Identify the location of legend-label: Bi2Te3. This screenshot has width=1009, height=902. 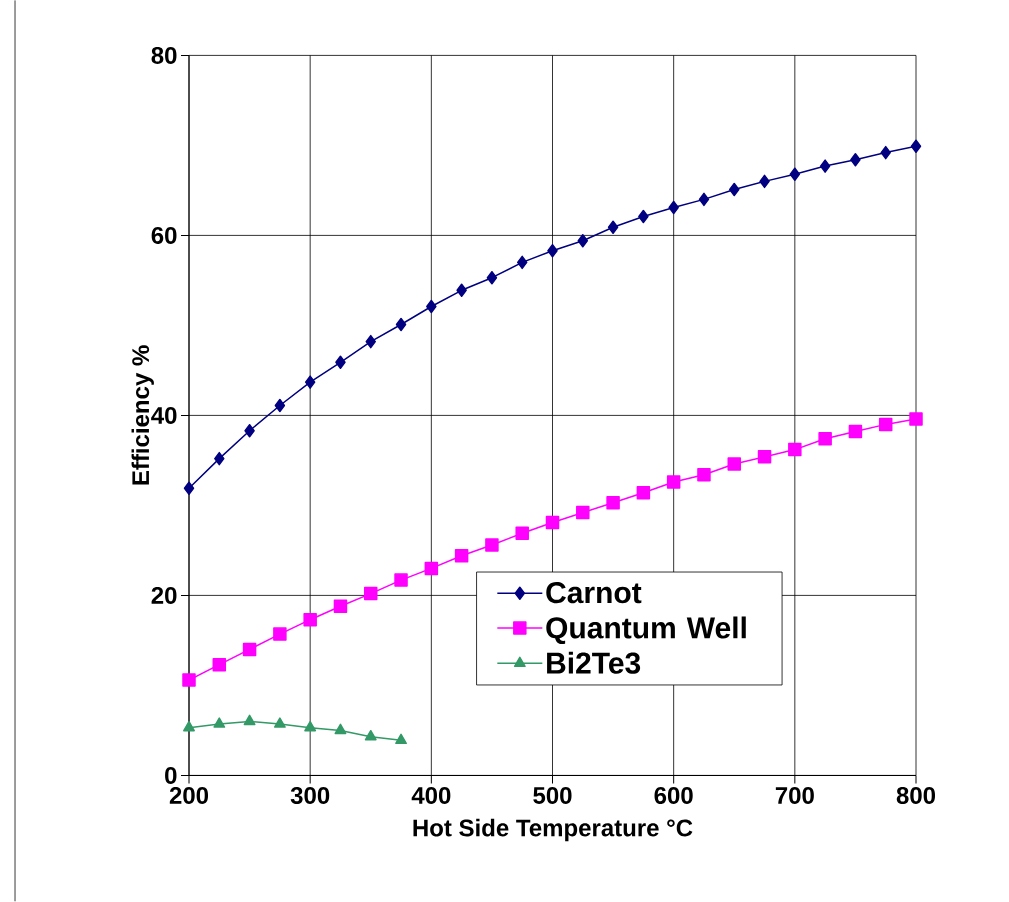
(594, 662).